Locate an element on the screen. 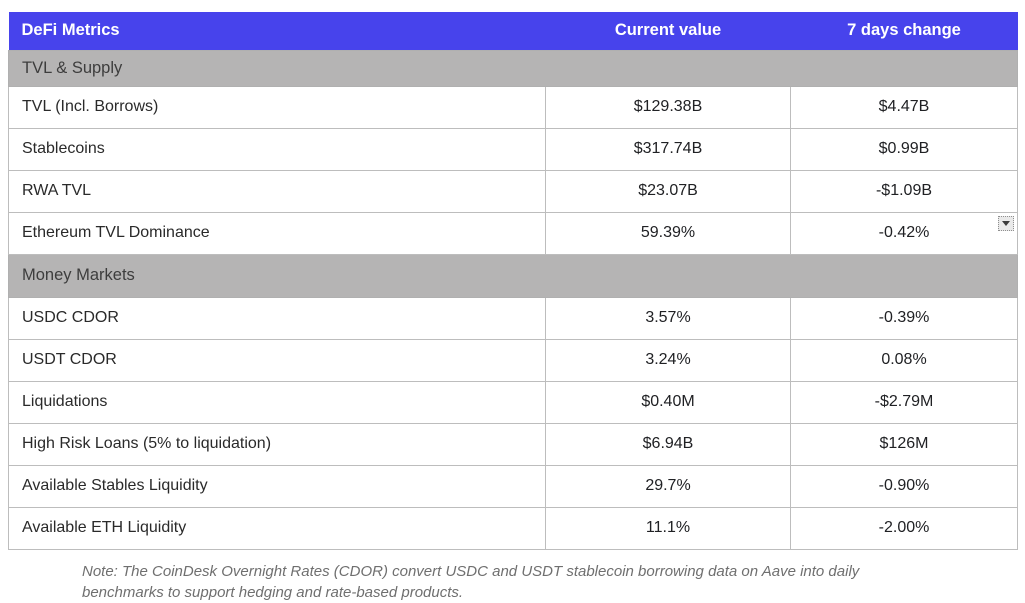 The height and width of the screenshot is (603, 1025). current-value-cell: $317.74B is located at coordinates (668, 149).